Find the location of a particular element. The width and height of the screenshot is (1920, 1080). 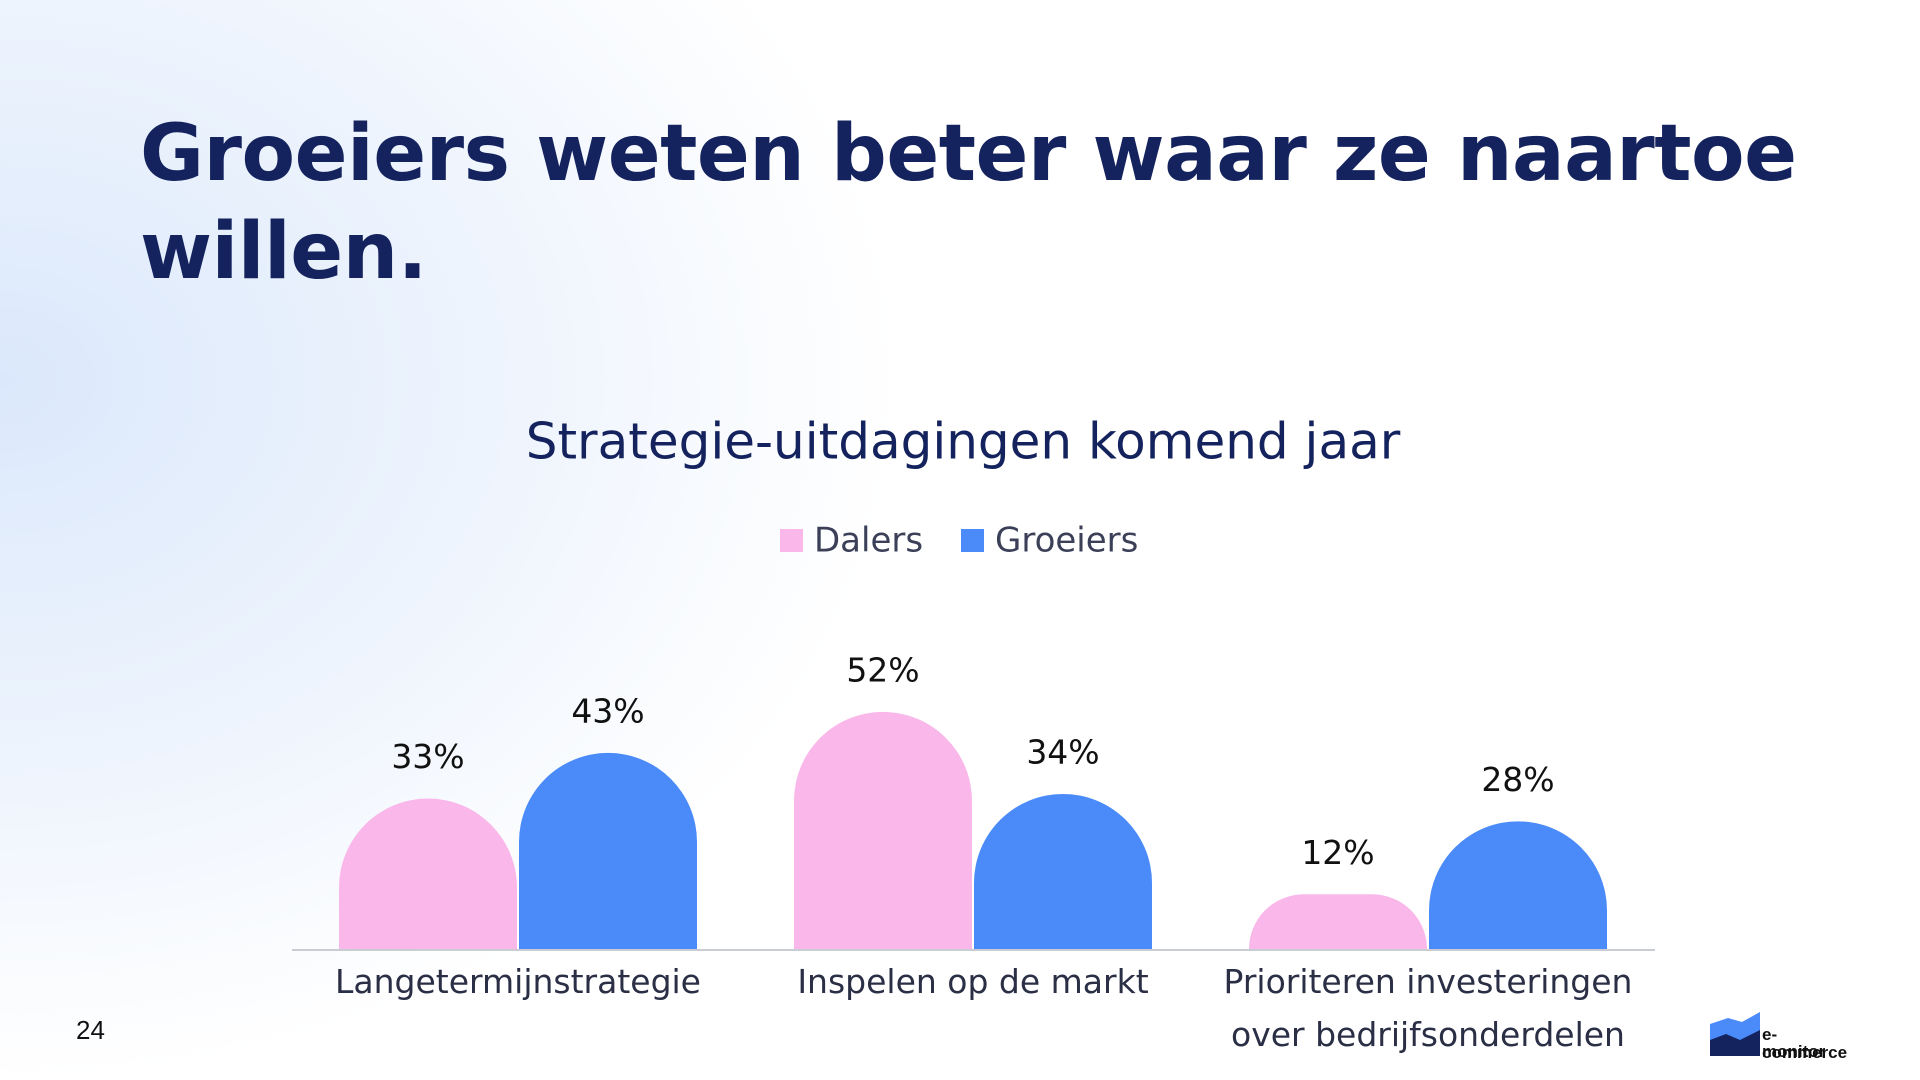

x-tick-label: Inspelen op de markt is located at coordinates (973, 981).